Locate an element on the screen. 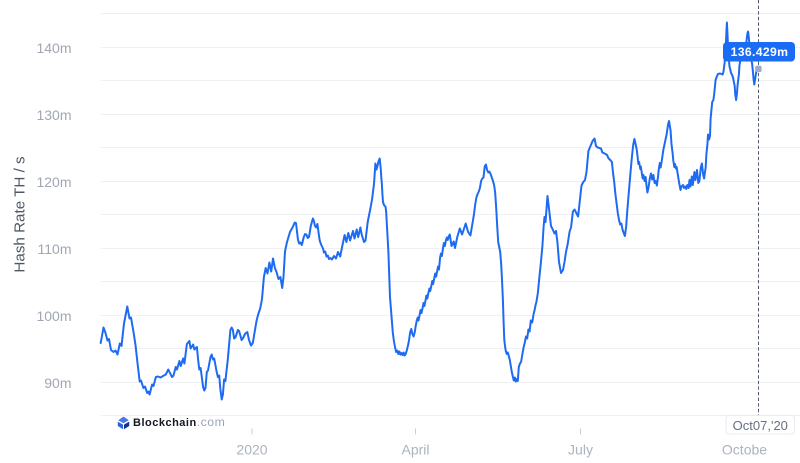  svg-text: 120m is located at coordinates (53, 182).